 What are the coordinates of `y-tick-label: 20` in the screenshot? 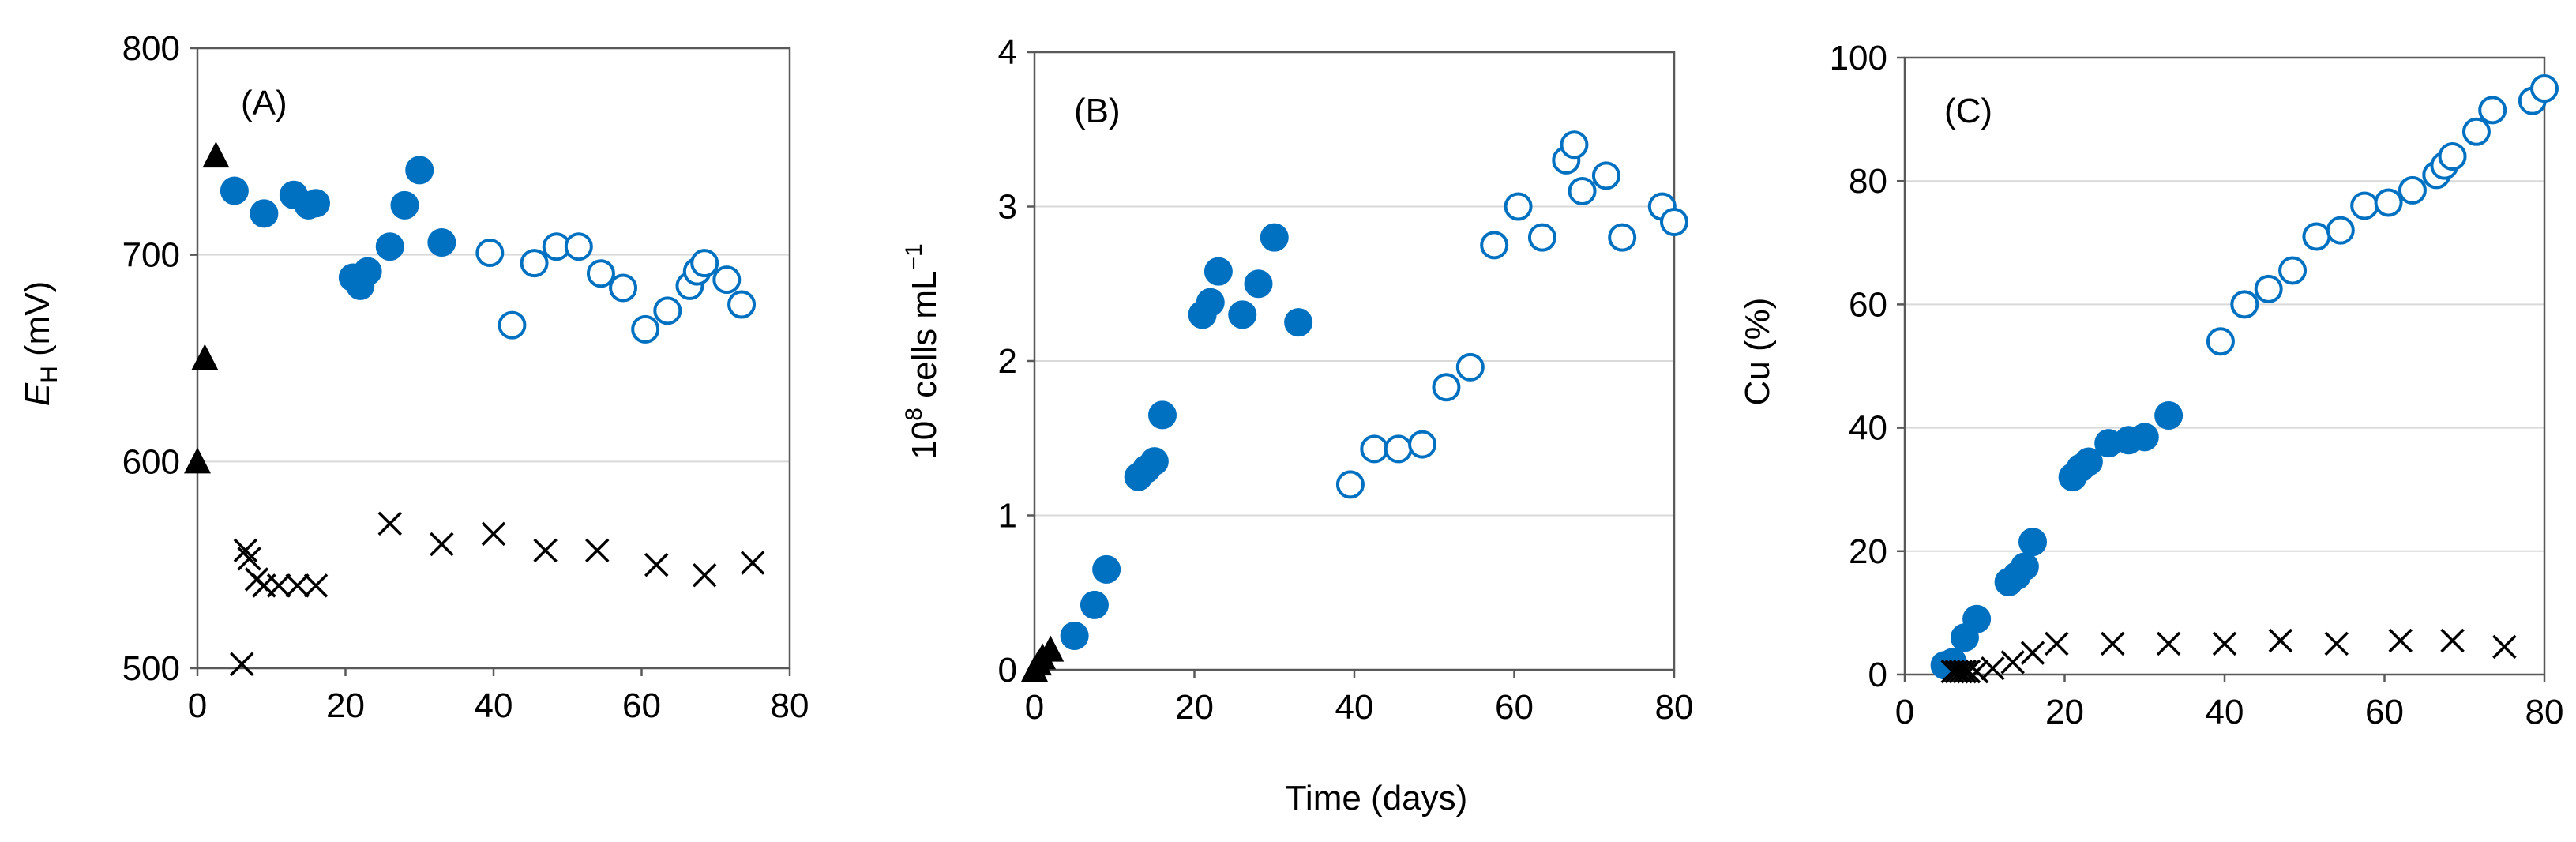 It's located at (1868, 551).